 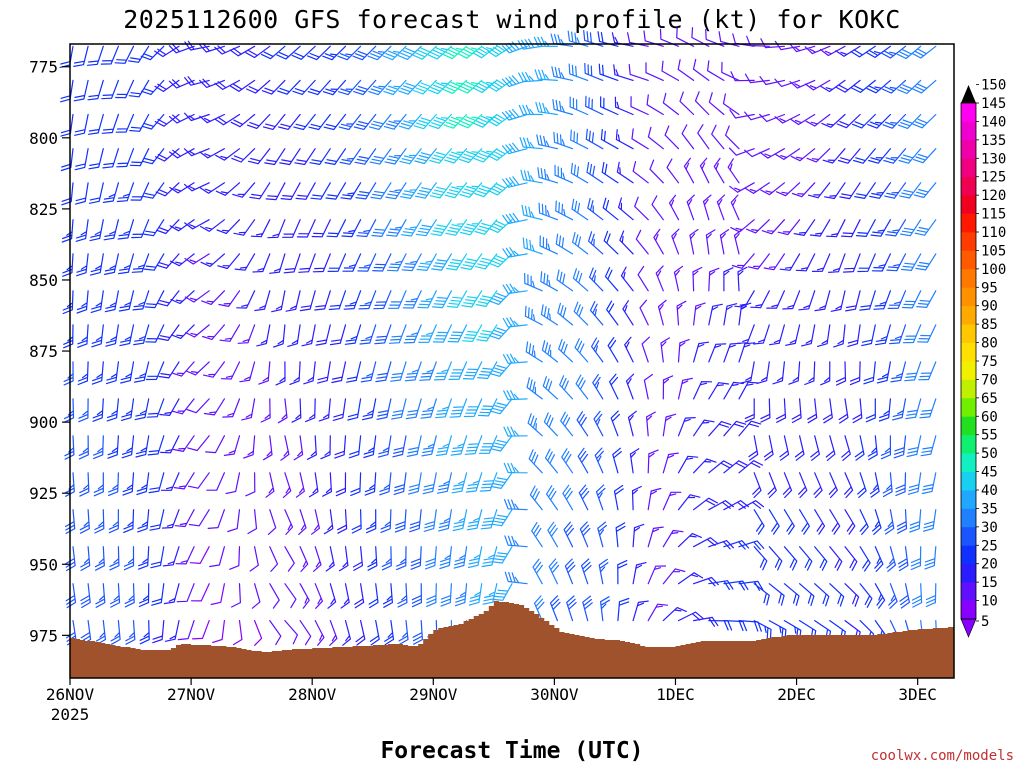 I want to click on y-tick-label: 875, so click(x=43, y=351).